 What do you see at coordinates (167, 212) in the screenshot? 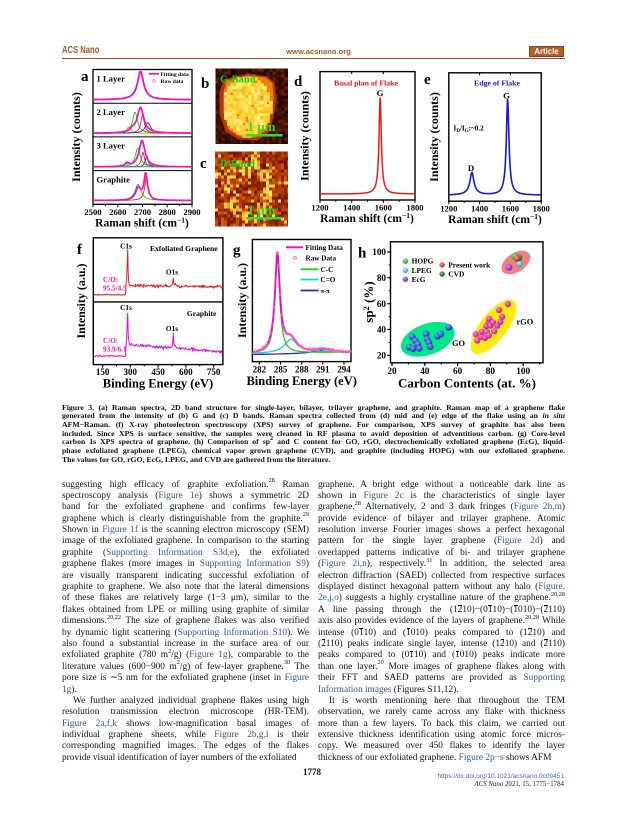
I see `svg-text: 2800` at bounding box center [167, 212].